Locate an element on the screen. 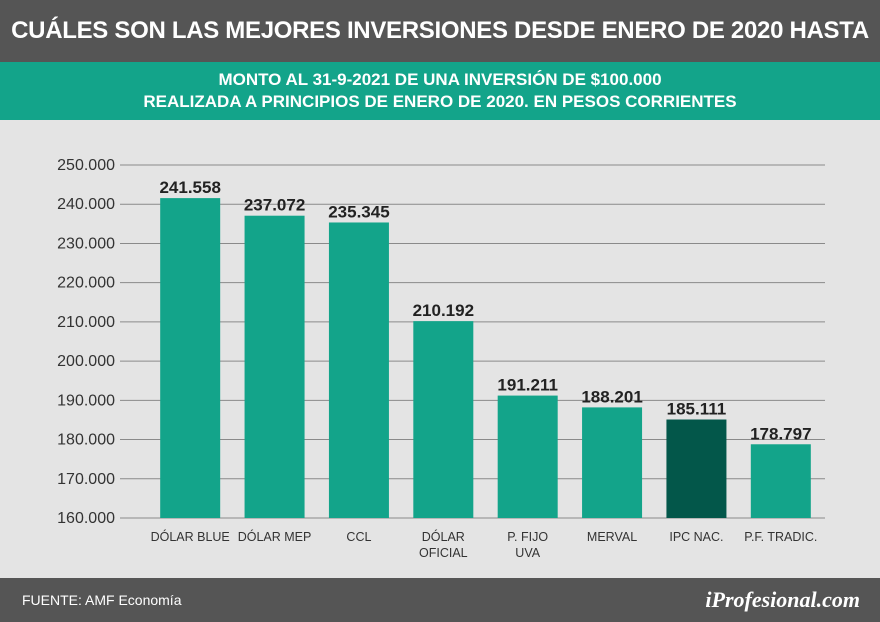 Image resolution: width=880 pixels, height=622 pixels. y-tick-label: 230.000 is located at coordinates (86, 243).